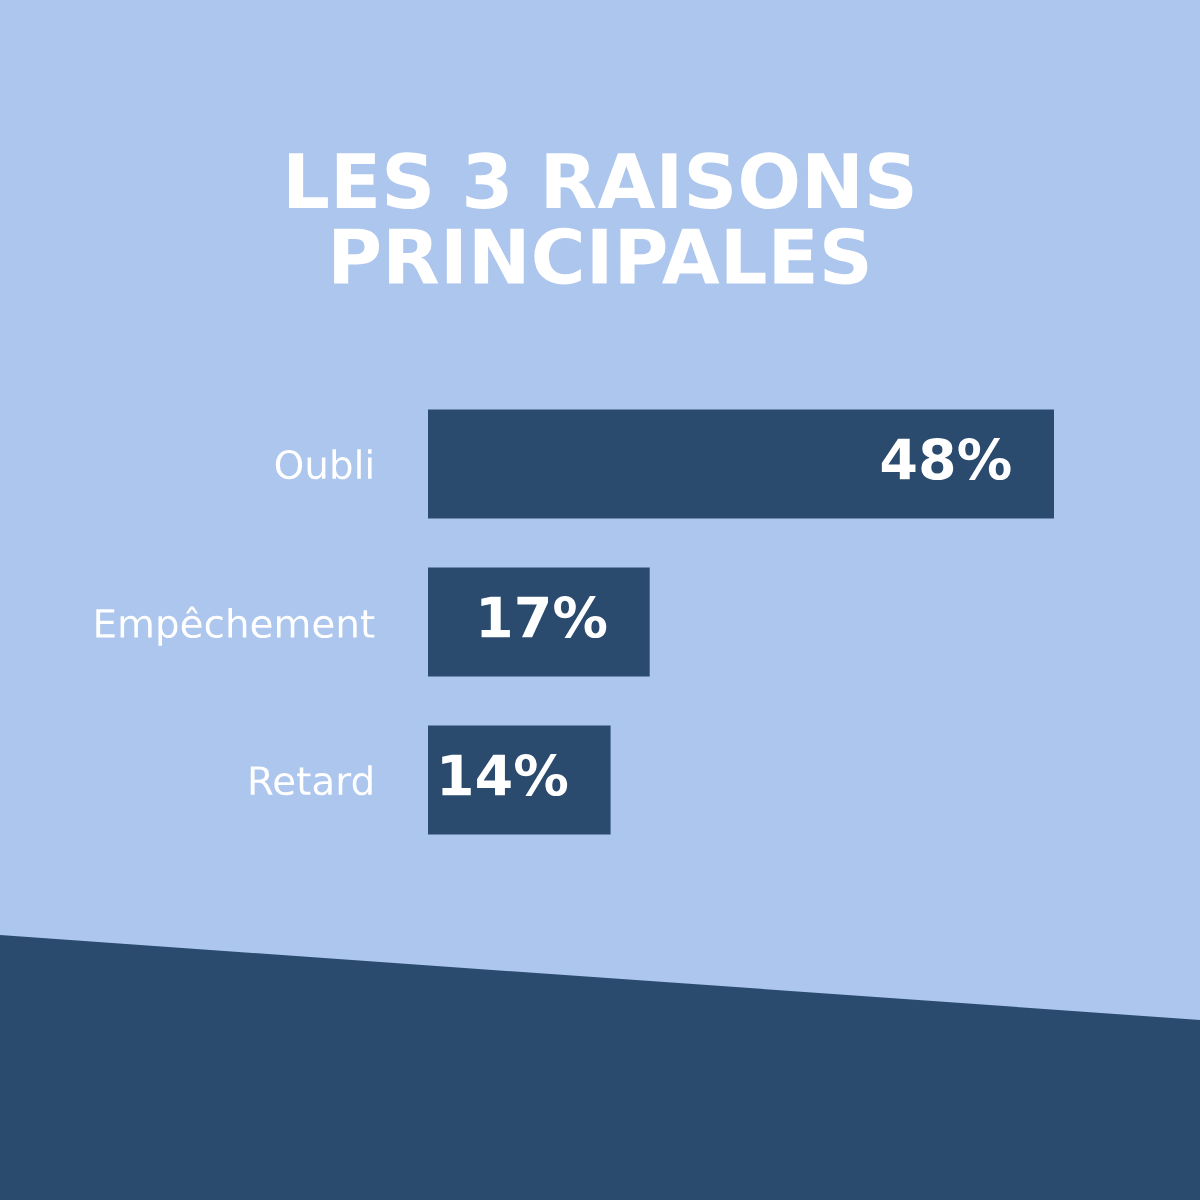  What do you see at coordinates (235, 626) in the screenshot?
I see `y-tick-label: Empêchement` at bounding box center [235, 626].